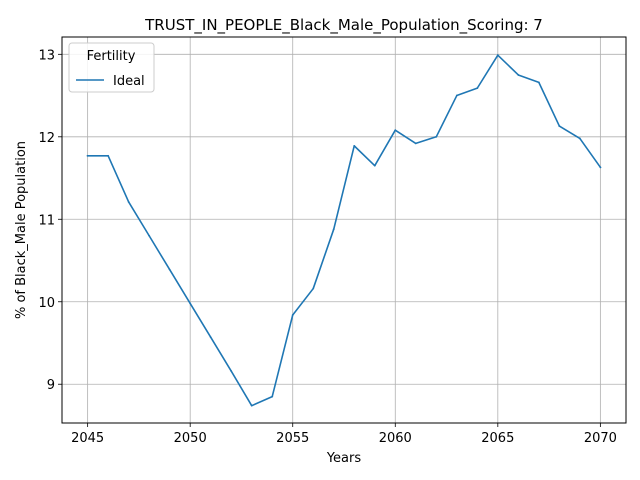 Image resolution: width=640 pixels, height=480 pixels. What do you see at coordinates (395, 438) in the screenshot?
I see `x-tick-label: 2060` at bounding box center [395, 438].